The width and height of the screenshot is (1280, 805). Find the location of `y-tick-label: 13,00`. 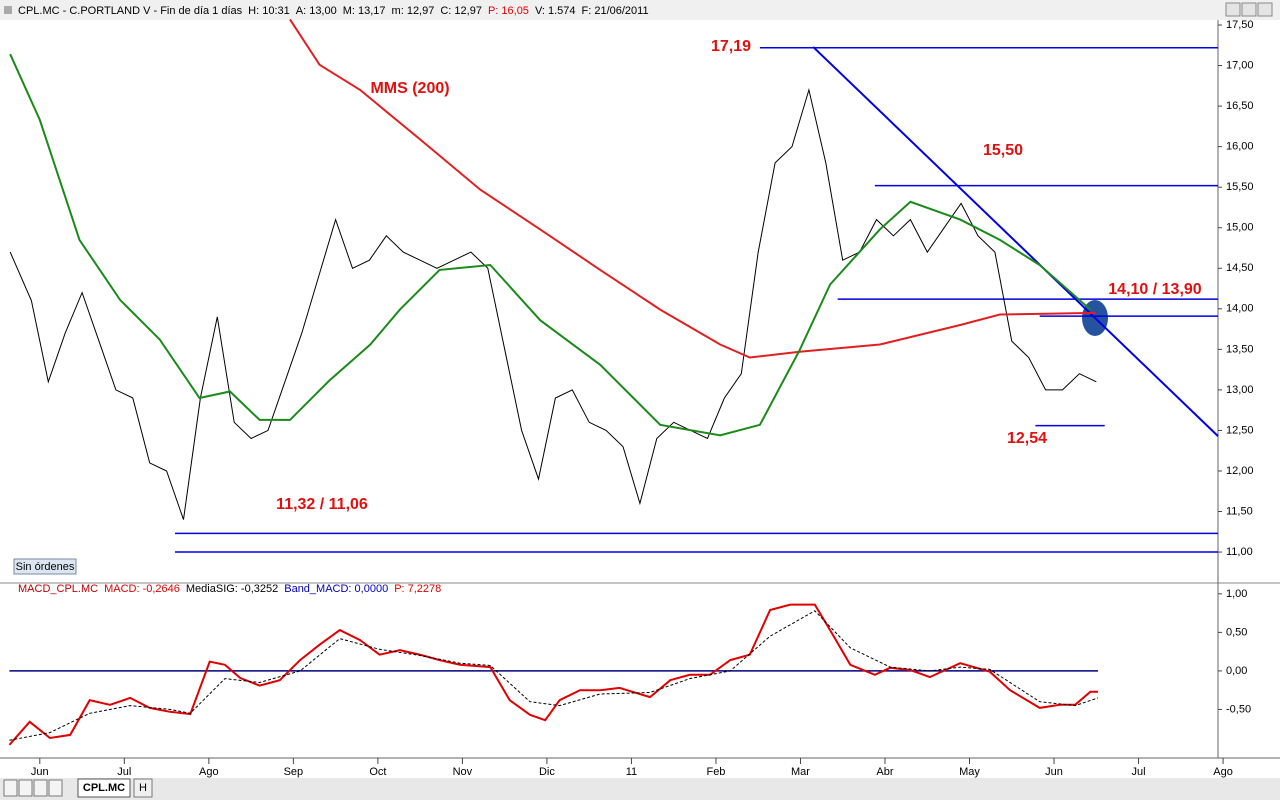

y-tick-label: 13,00 is located at coordinates (1240, 390).